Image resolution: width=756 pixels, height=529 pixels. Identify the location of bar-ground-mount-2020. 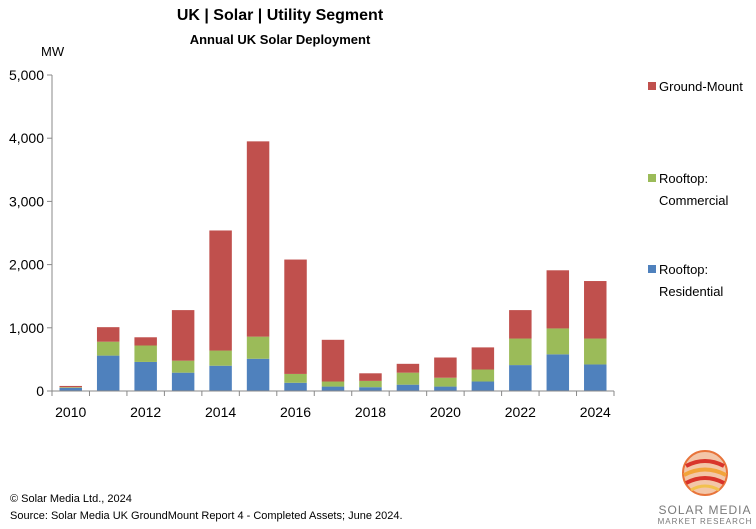
(445, 367).